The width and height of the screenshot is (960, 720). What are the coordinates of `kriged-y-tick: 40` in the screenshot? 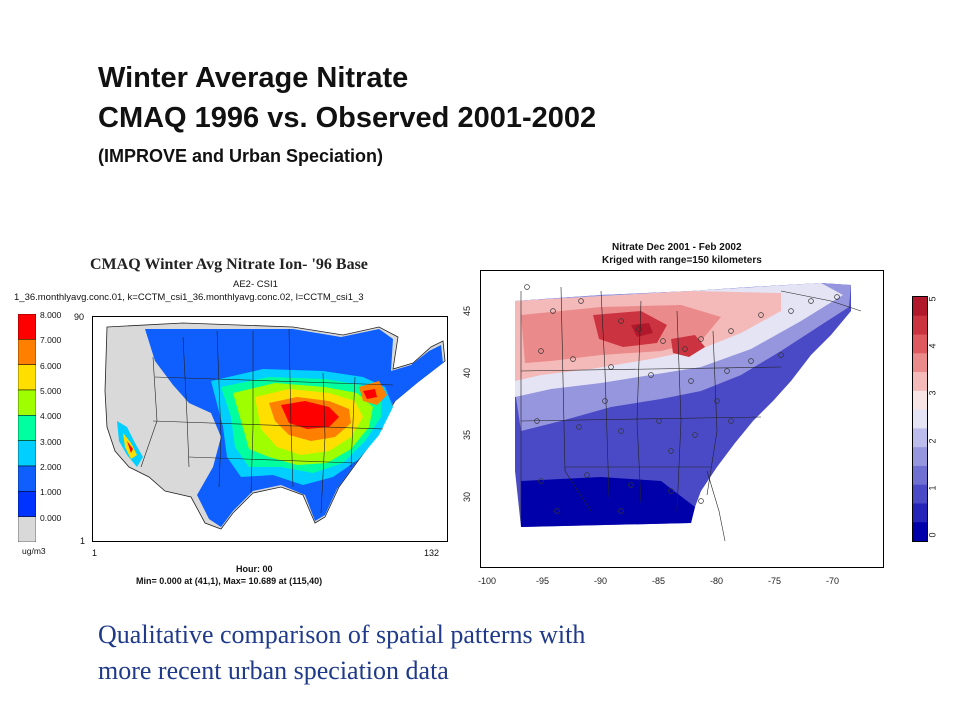 It's located at (467, 373).